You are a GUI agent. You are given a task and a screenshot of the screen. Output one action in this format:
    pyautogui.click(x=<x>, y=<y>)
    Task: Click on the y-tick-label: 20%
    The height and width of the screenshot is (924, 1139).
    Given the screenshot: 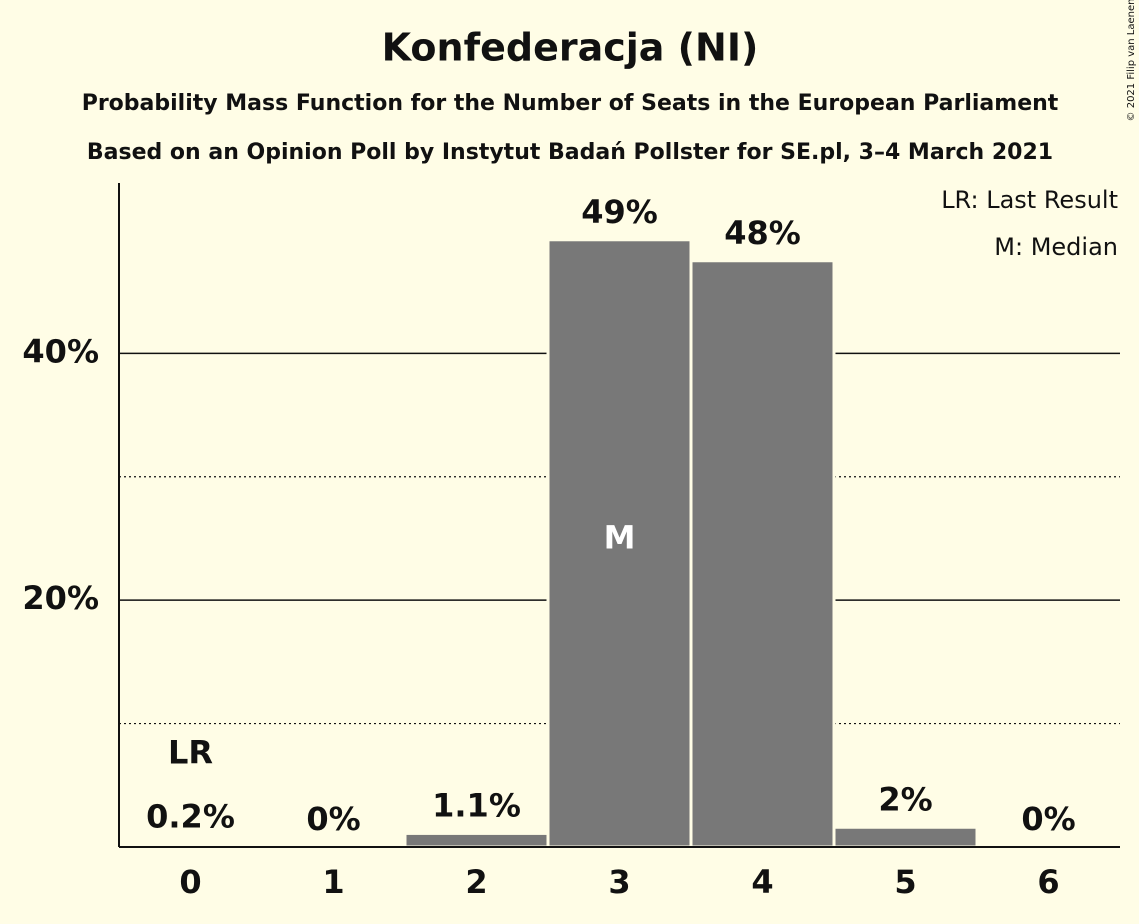 What is the action you would take?
    pyautogui.click(x=60, y=598)
    